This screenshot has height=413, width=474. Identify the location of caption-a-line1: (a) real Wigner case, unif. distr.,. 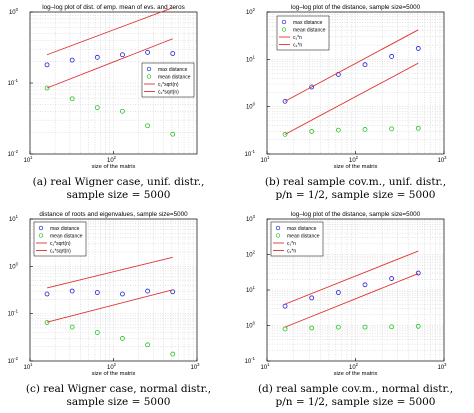
(118, 182).